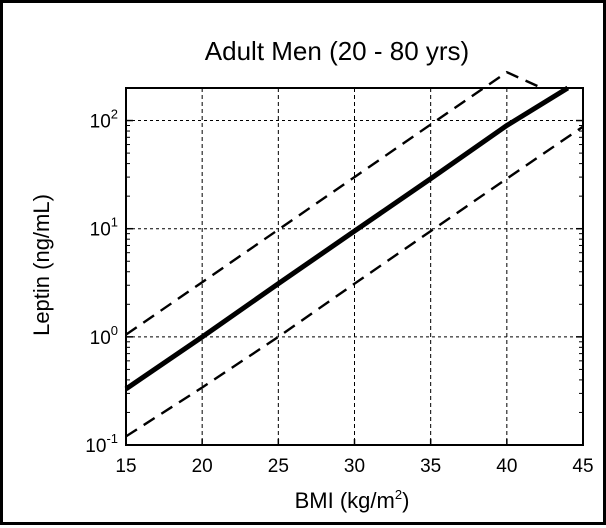 This screenshot has height=528, width=606. I want to click on x-tick-label: 45, so click(582, 466).